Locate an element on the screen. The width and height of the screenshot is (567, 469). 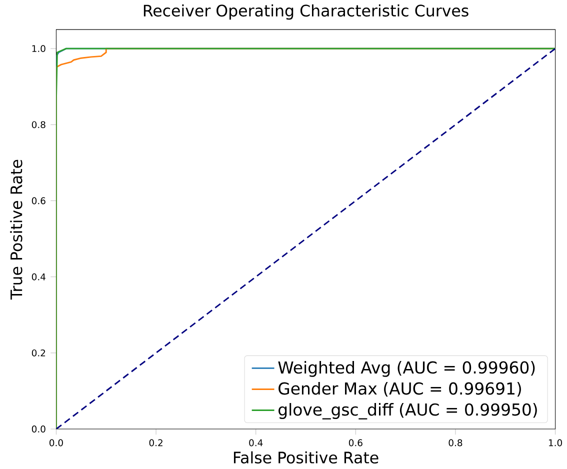
x-tick-label: 0.4 is located at coordinates (256, 442).